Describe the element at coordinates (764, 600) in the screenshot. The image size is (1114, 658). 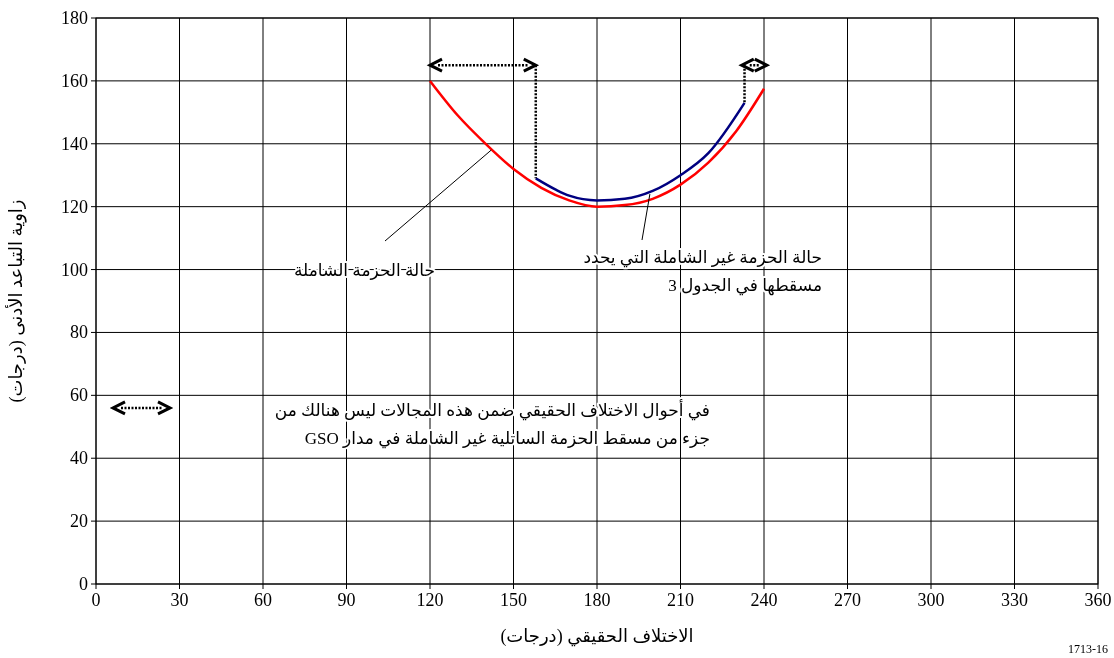
I see `x-tick-label: 240` at that location.